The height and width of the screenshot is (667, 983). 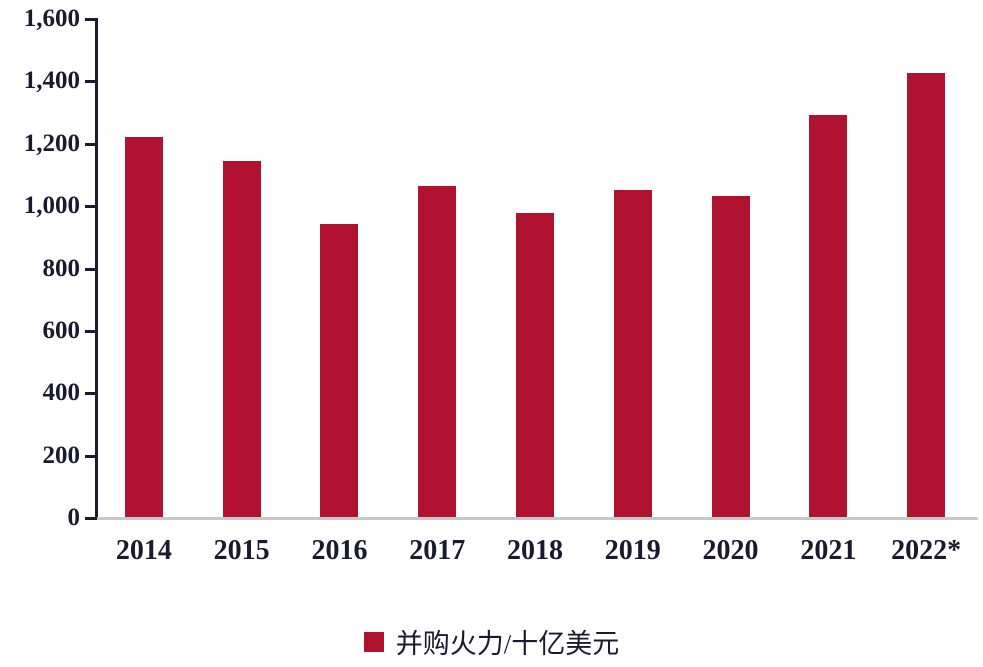 What do you see at coordinates (536, 518) in the screenshot?
I see `x-axis-line` at bounding box center [536, 518].